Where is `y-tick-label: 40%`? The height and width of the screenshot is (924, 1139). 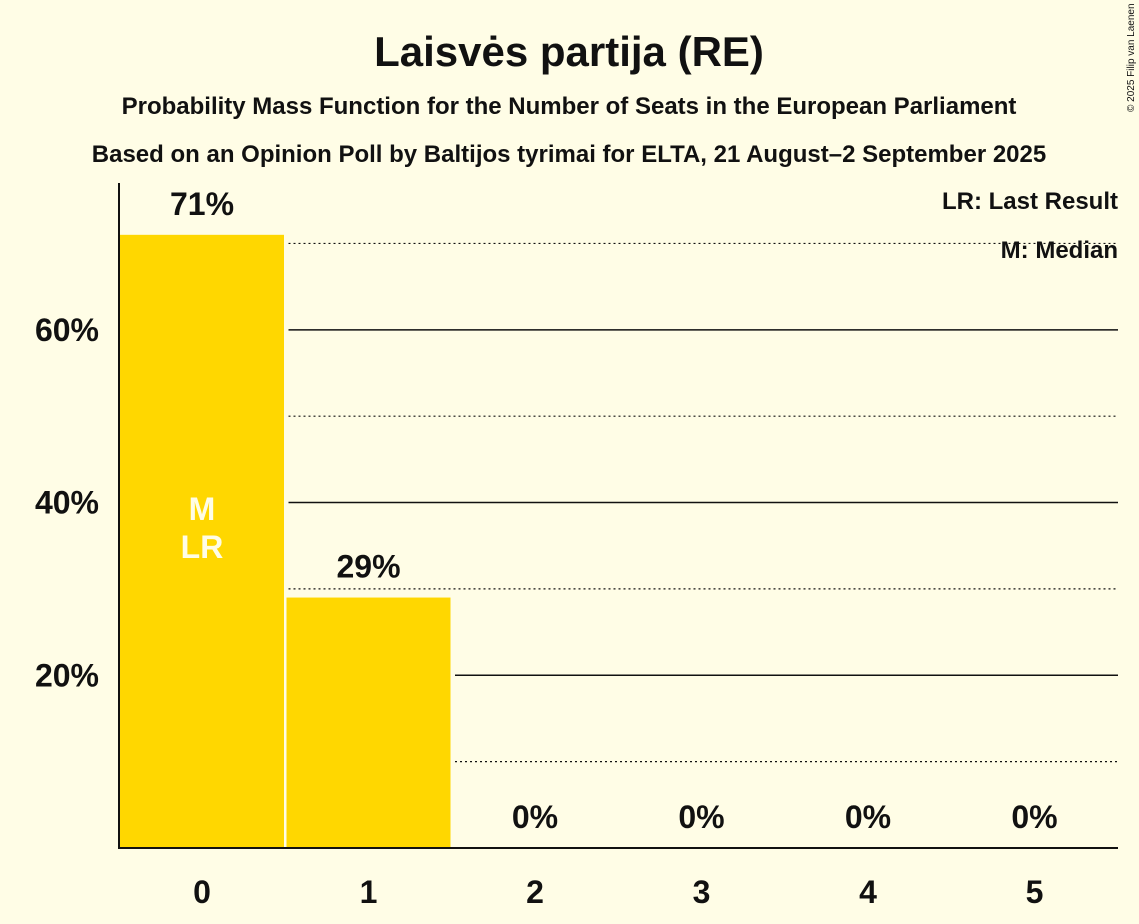
y-tick-label: 40% is located at coordinates (67, 503).